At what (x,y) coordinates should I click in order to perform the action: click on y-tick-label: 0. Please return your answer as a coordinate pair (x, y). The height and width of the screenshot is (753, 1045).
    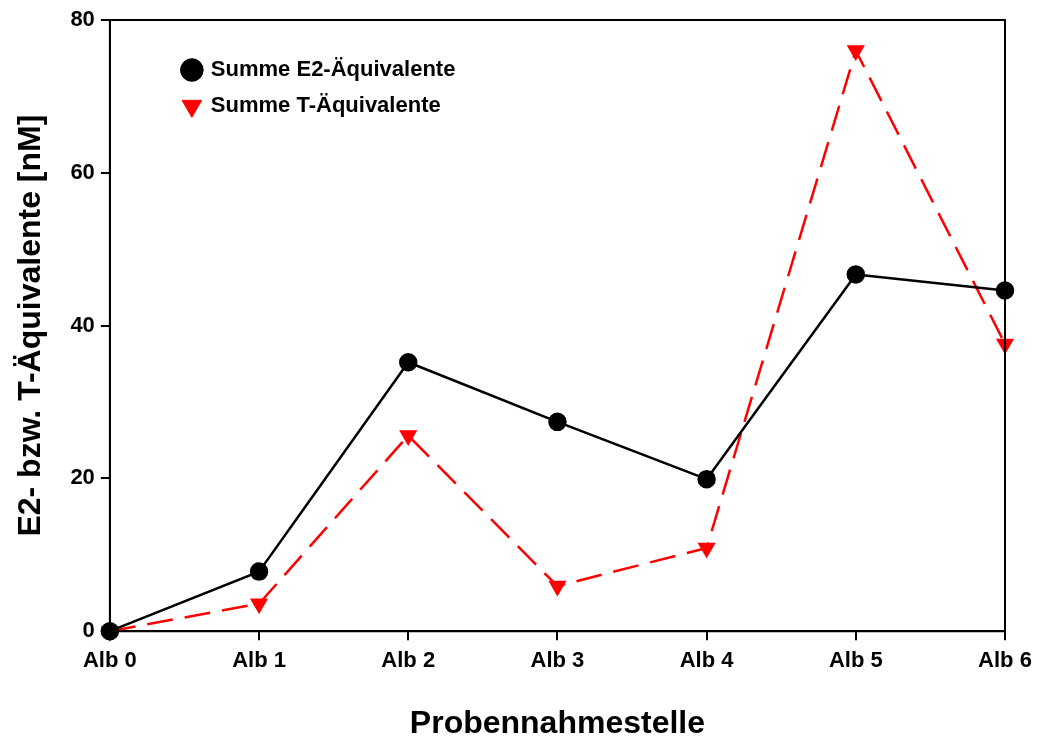
    Looking at the image, I should click on (88, 630).